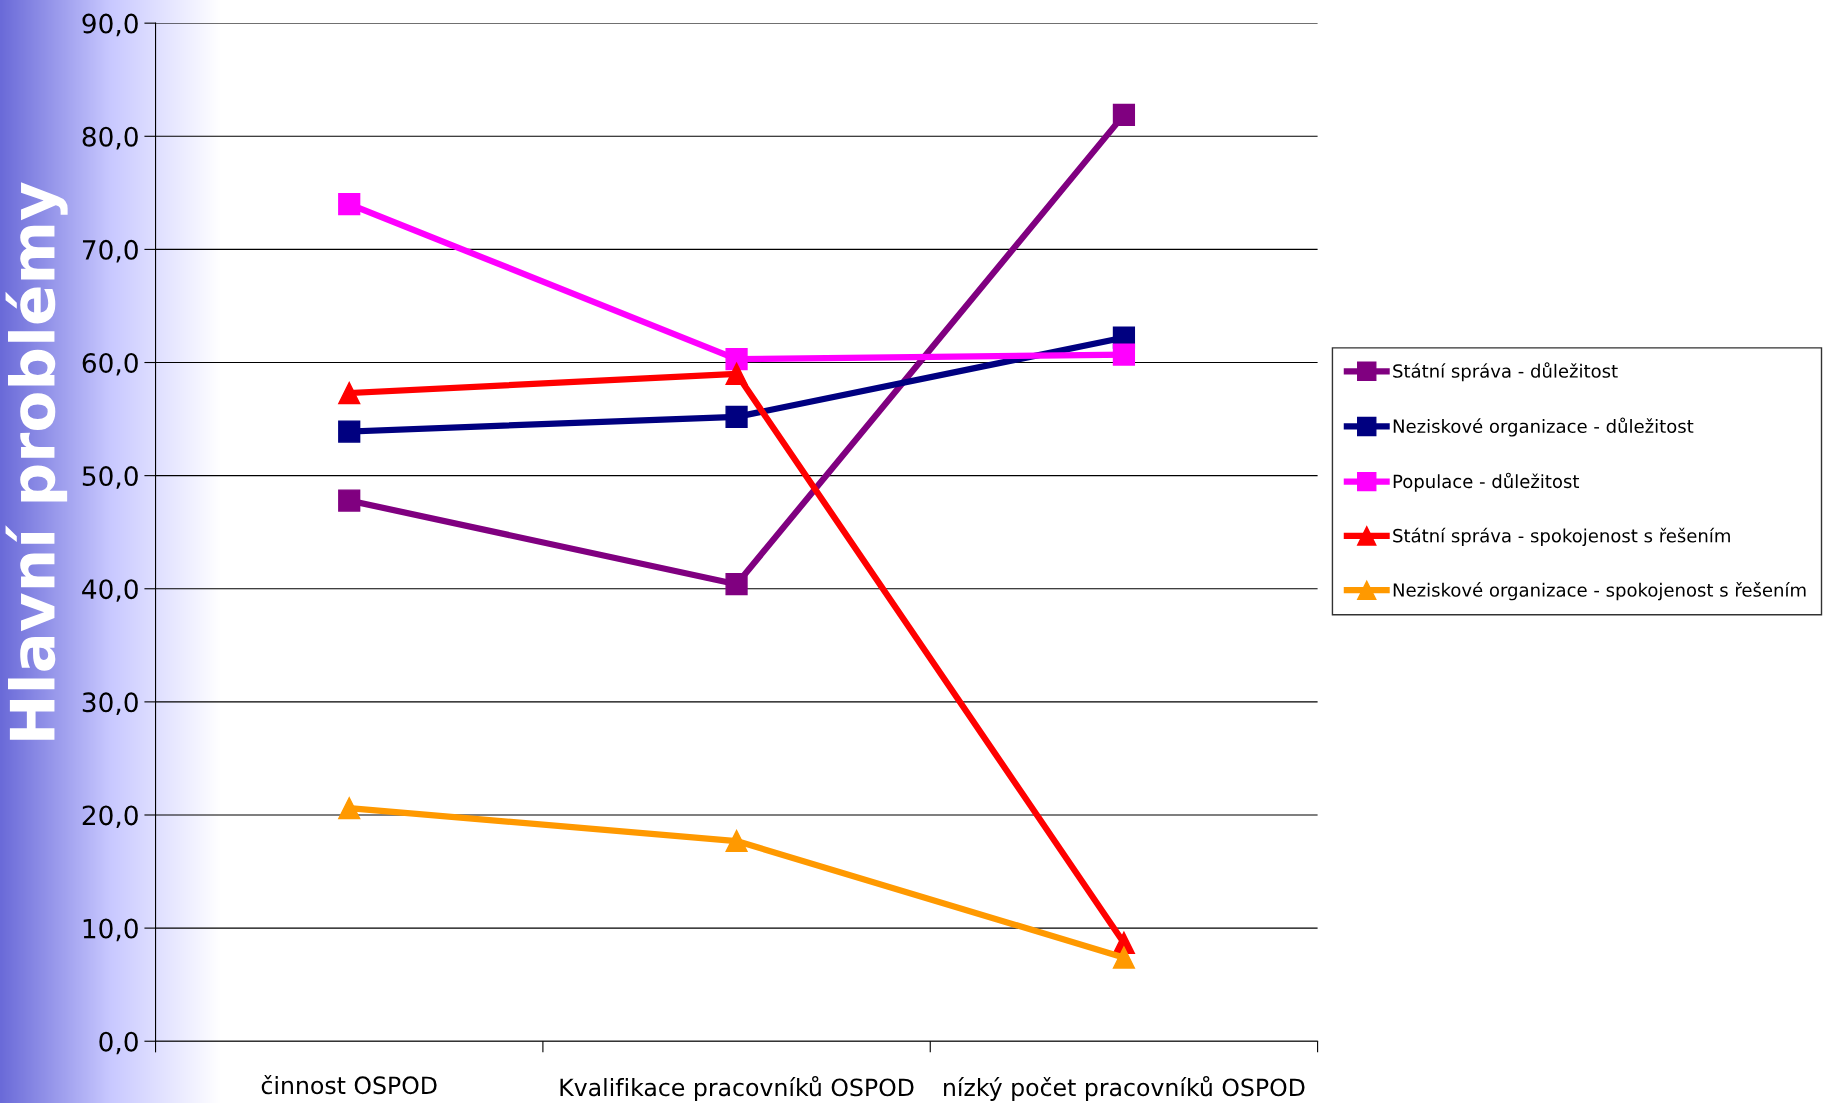  What do you see at coordinates (118, 1043) in the screenshot?
I see `y-tick-label: 0,0` at bounding box center [118, 1043].